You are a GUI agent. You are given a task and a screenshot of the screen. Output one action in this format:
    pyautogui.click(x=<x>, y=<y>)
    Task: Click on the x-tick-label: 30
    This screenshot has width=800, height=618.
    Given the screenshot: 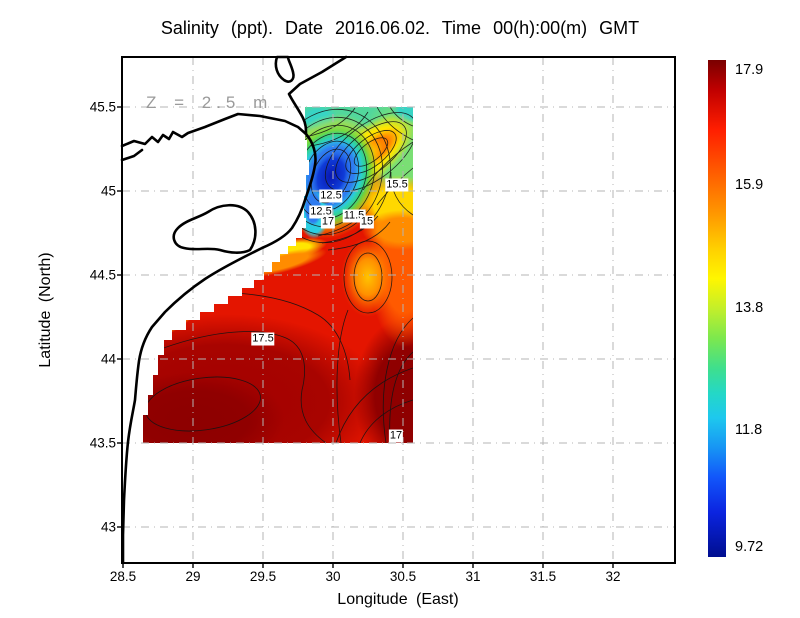 What is the action you would take?
    pyautogui.click(x=333, y=576)
    